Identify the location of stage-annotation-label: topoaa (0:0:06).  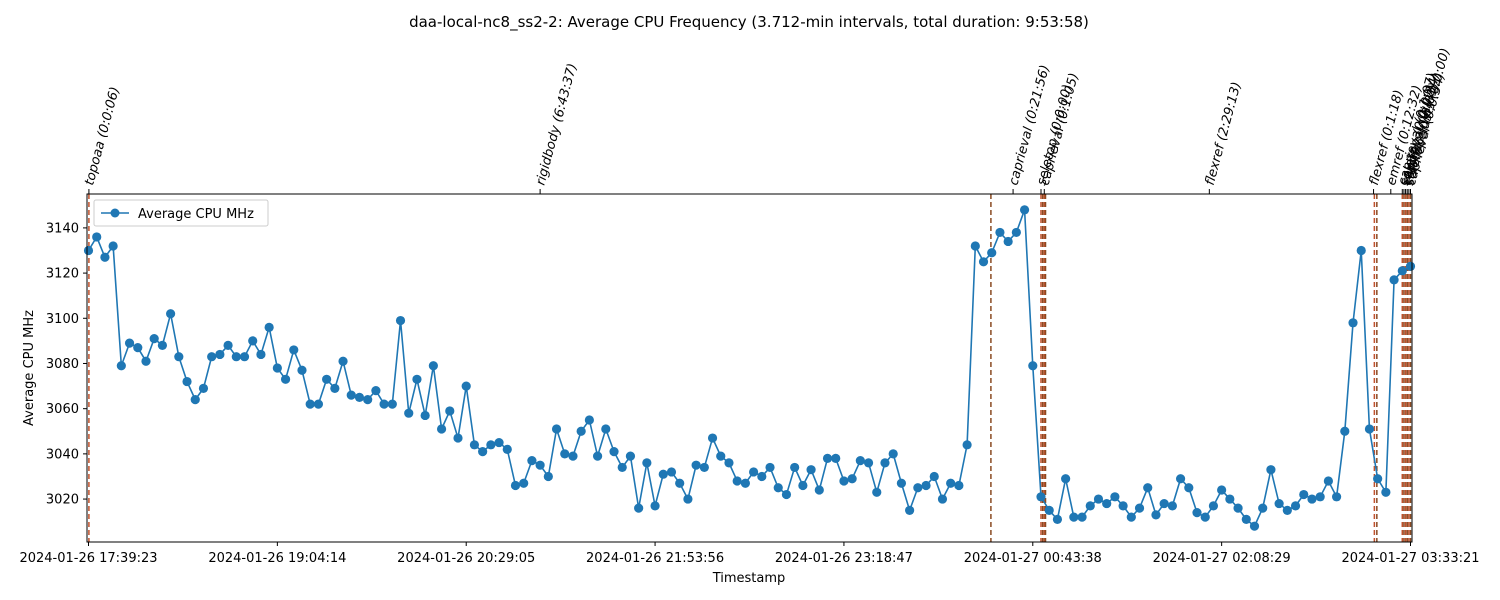
(102, 136).